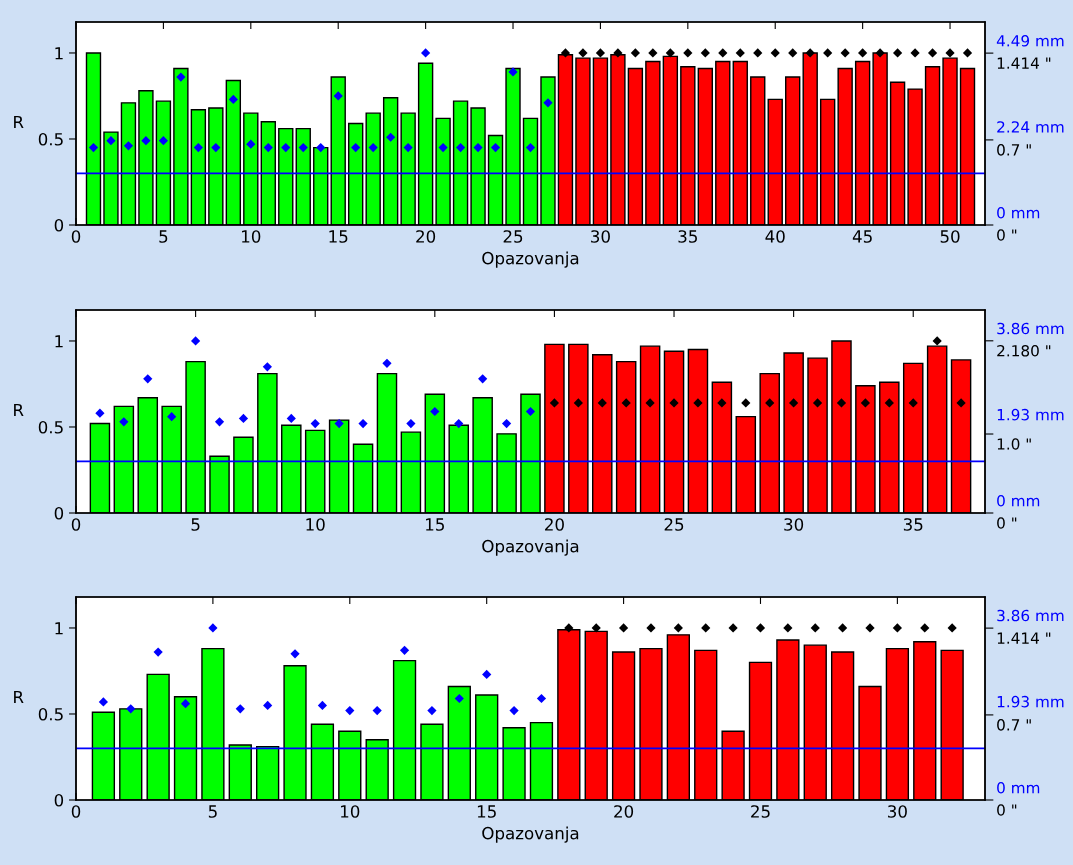  What do you see at coordinates (50, 714) in the screenshot?
I see `y-tick-label: 0.5` at bounding box center [50, 714].